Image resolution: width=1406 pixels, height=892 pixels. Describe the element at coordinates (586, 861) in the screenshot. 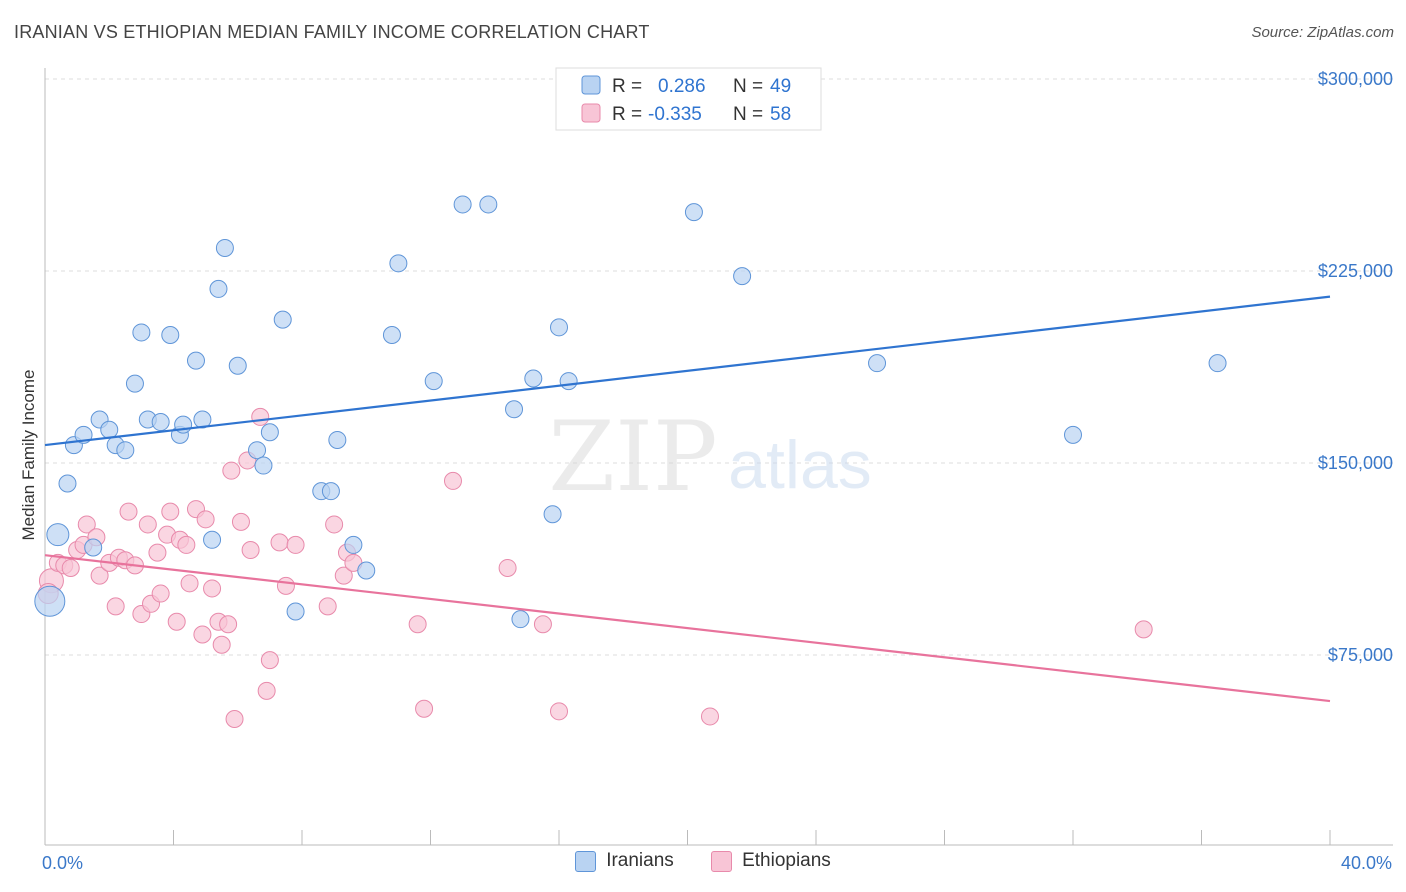

I see `legend-swatch-iranians` at that location.